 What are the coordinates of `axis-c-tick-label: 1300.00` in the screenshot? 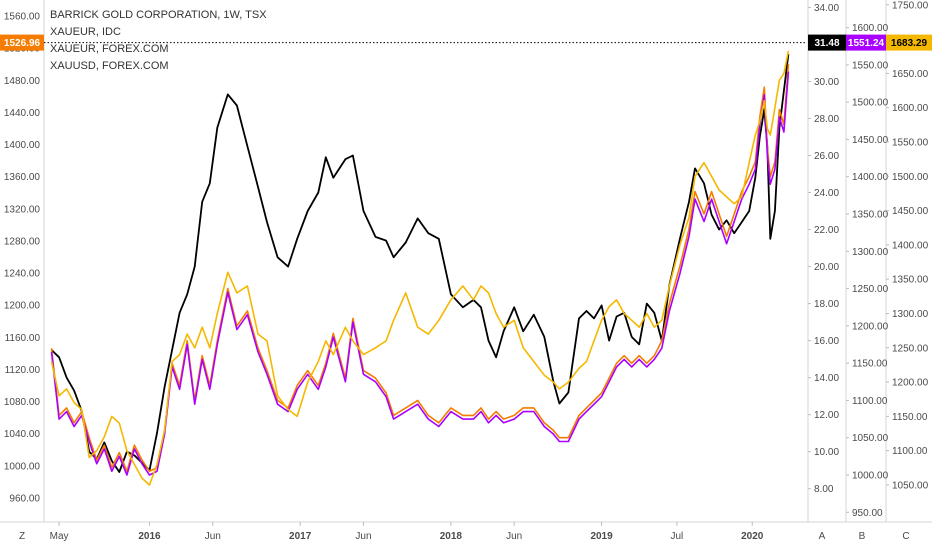 It's located at (910, 314).